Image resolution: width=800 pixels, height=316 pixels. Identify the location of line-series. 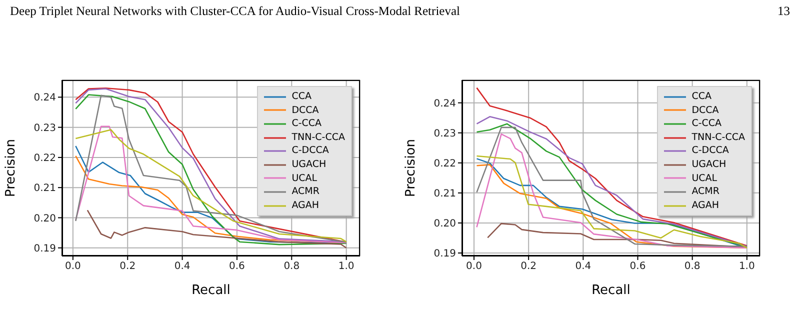
(216, 229).